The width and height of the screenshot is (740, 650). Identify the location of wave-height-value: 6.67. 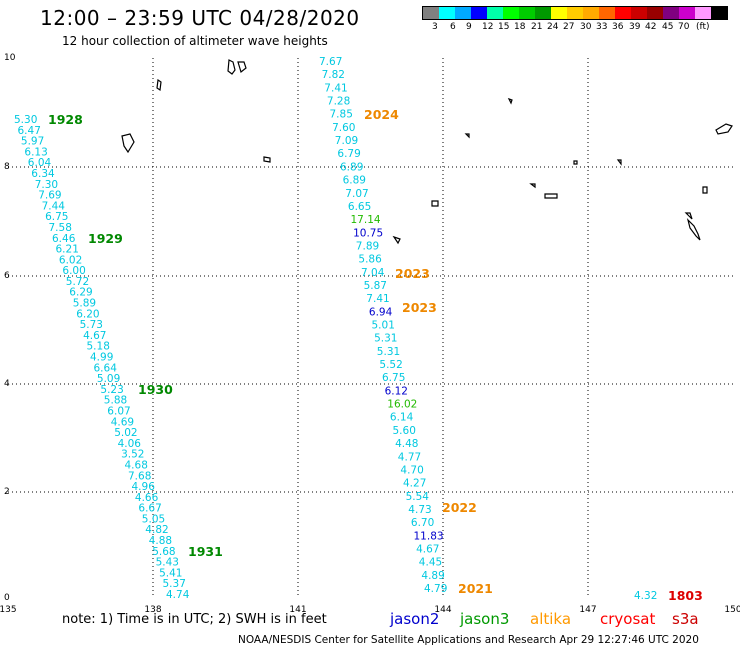
(149, 509).